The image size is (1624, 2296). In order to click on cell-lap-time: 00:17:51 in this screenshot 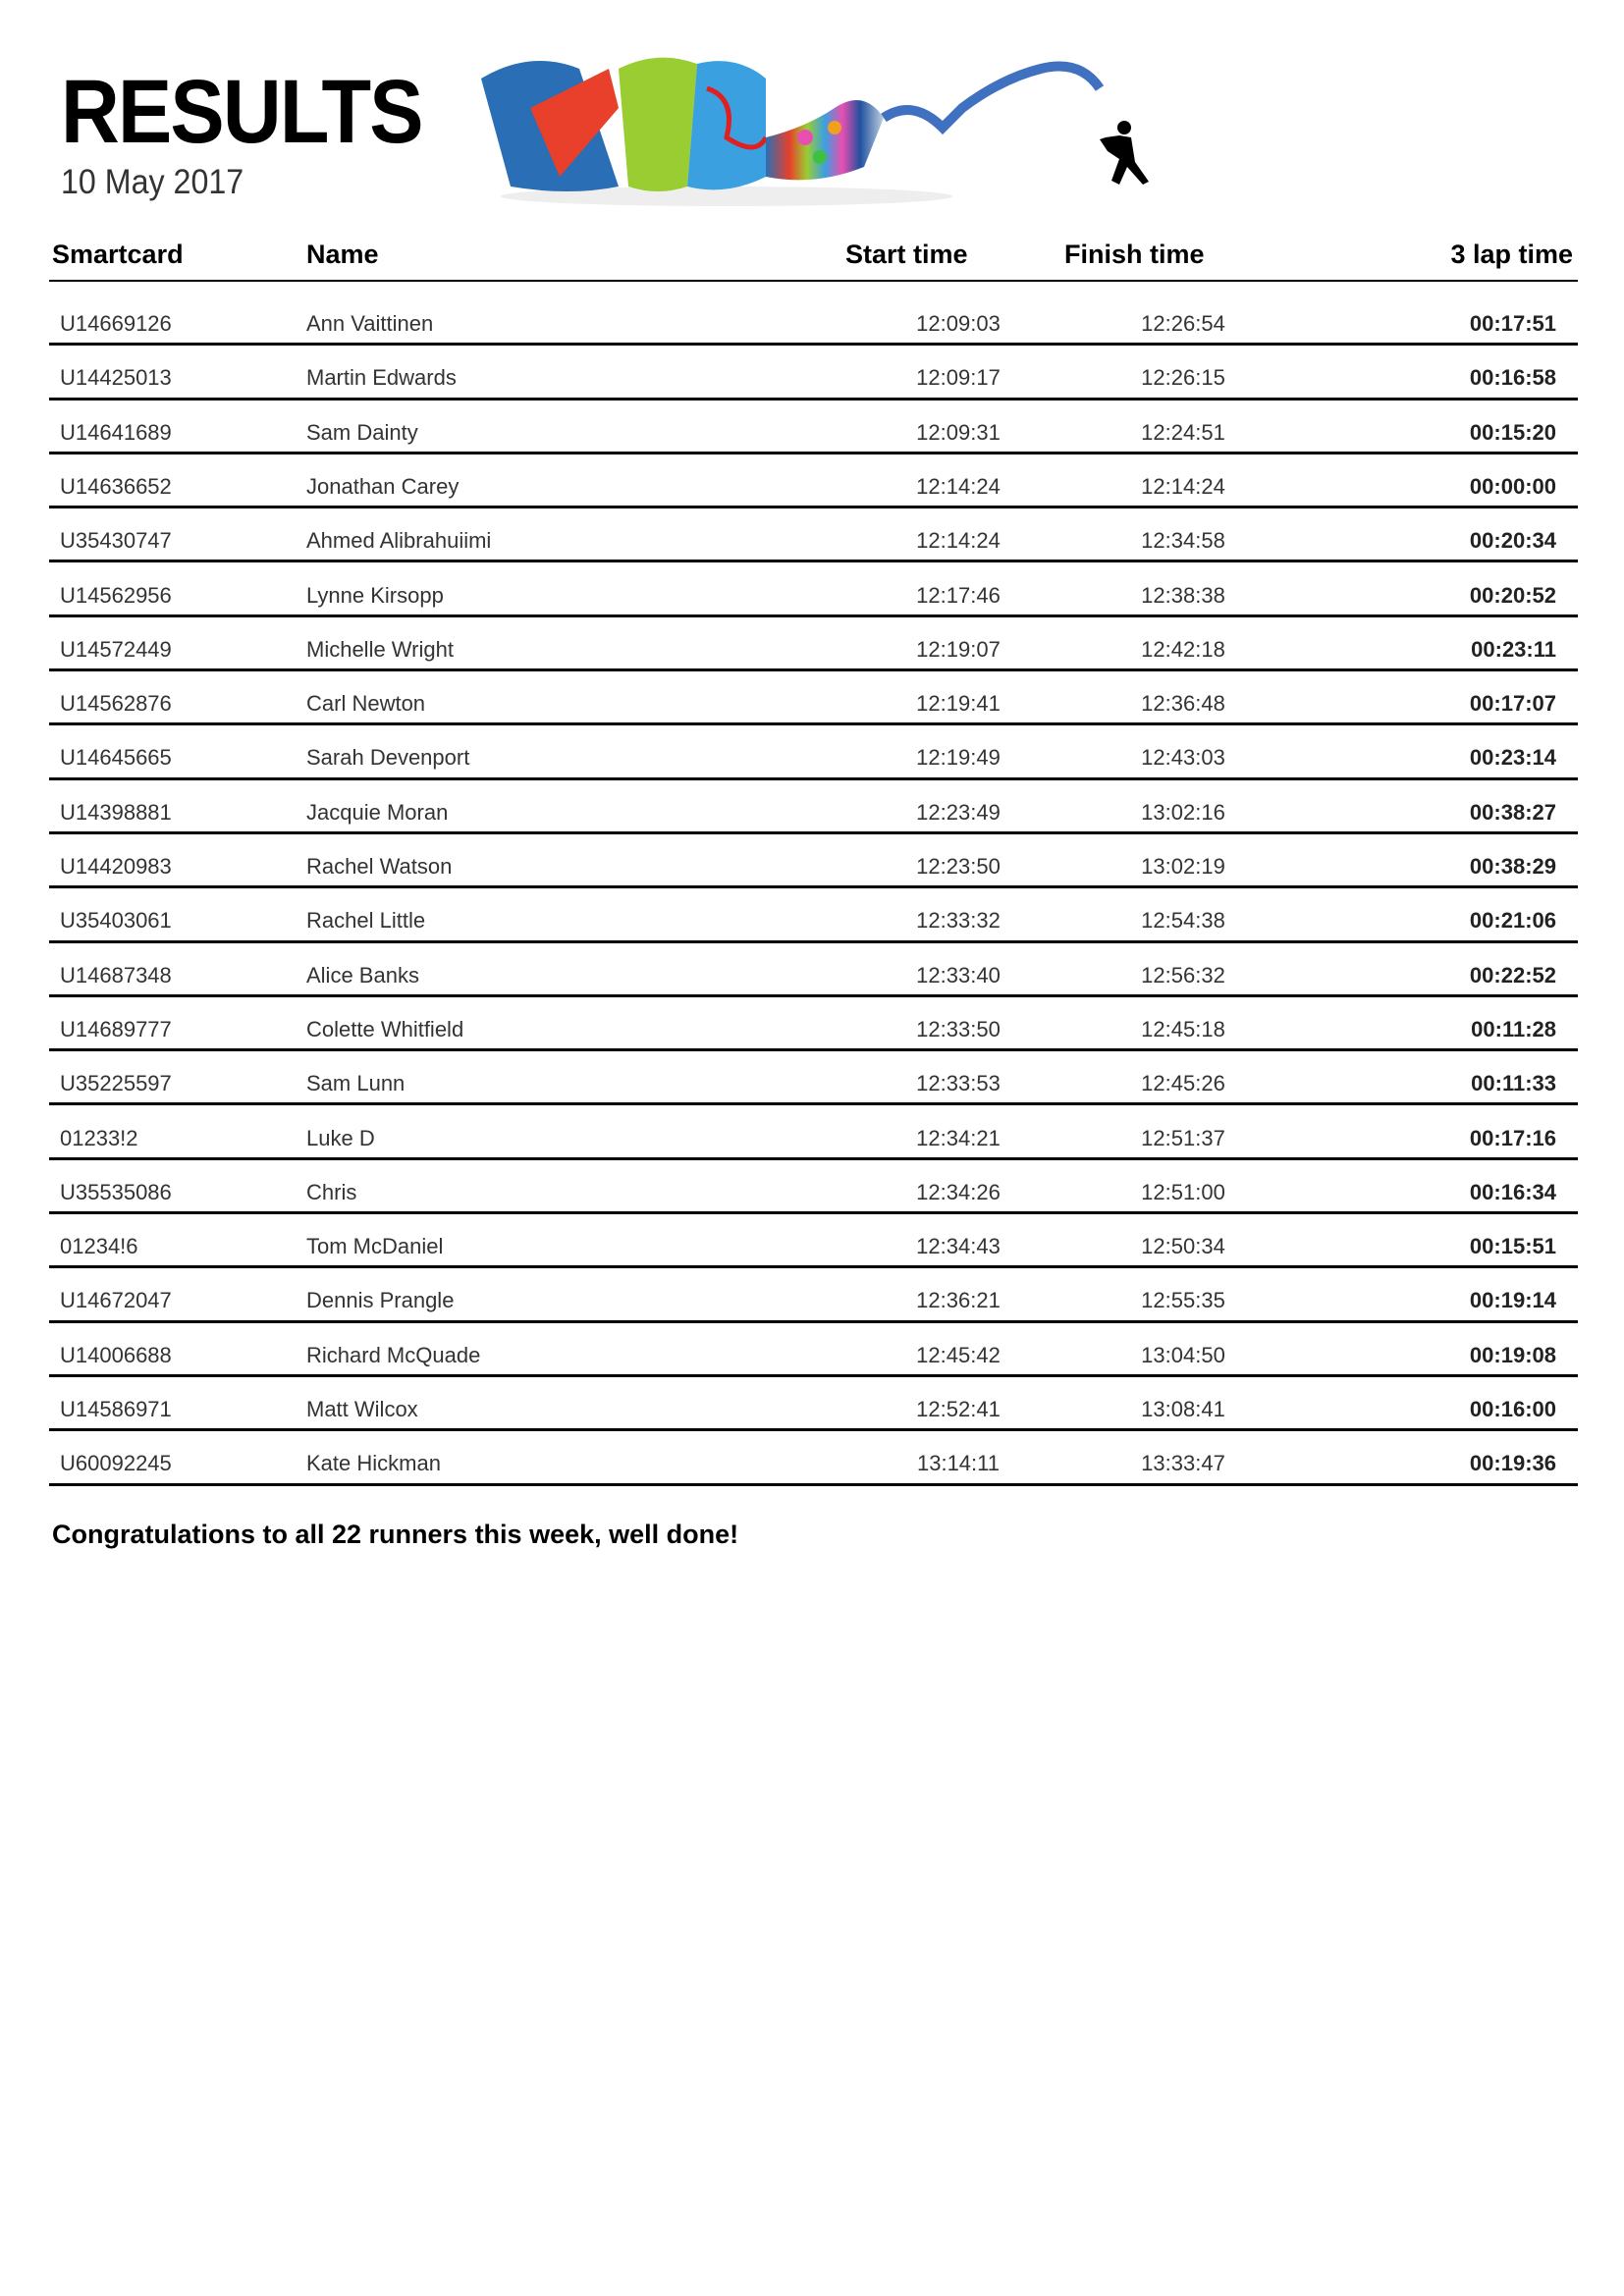, I will do `click(1512, 323)`.